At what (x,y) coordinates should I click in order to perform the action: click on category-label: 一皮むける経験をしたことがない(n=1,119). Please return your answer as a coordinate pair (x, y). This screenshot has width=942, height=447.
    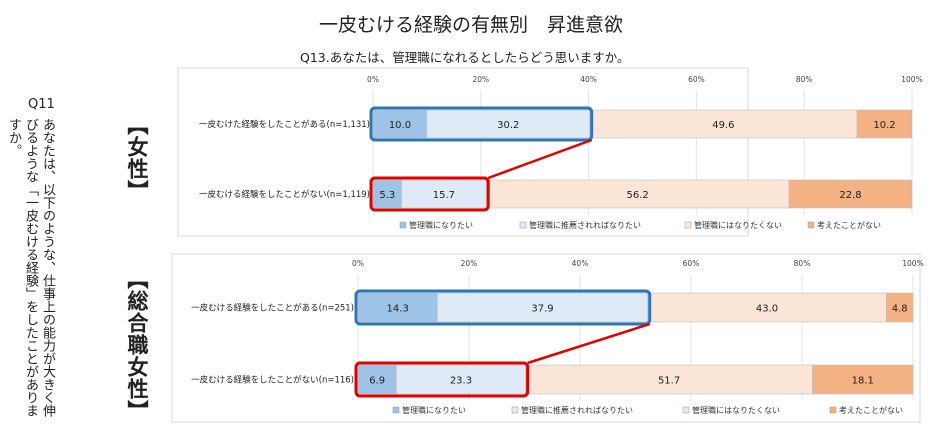
    Looking at the image, I should click on (284, 194).